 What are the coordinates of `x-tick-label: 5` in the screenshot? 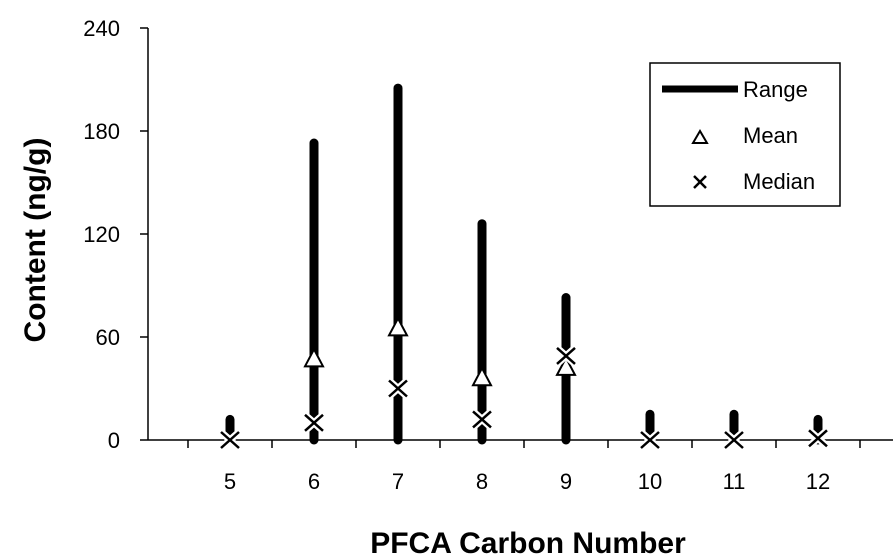 It's located at (230, 481).